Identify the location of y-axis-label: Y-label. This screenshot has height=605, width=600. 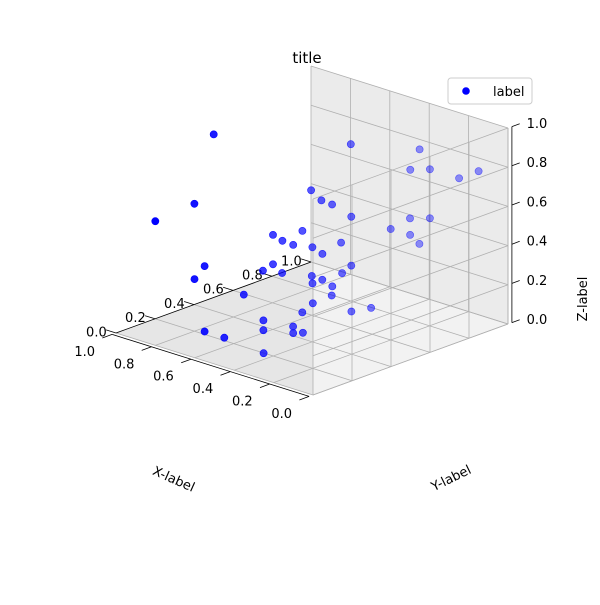
(451, 479).